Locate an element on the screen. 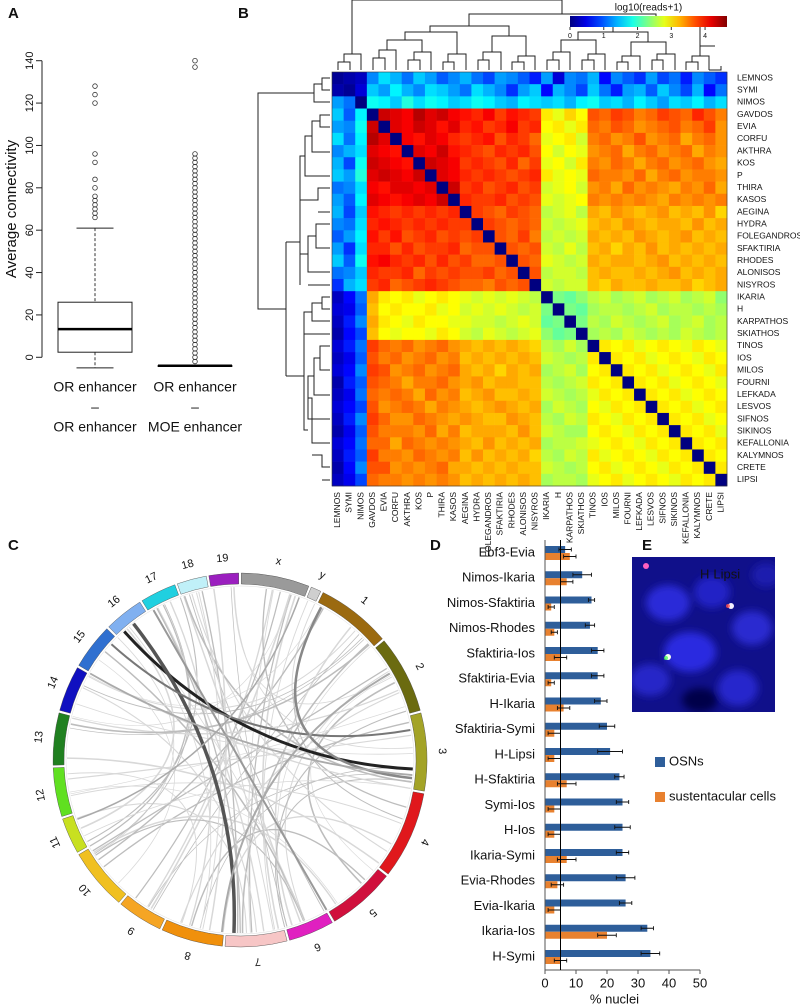 This screenshot has width=800, height=1007. chromosome-segment is located at coordinates (62, 792).